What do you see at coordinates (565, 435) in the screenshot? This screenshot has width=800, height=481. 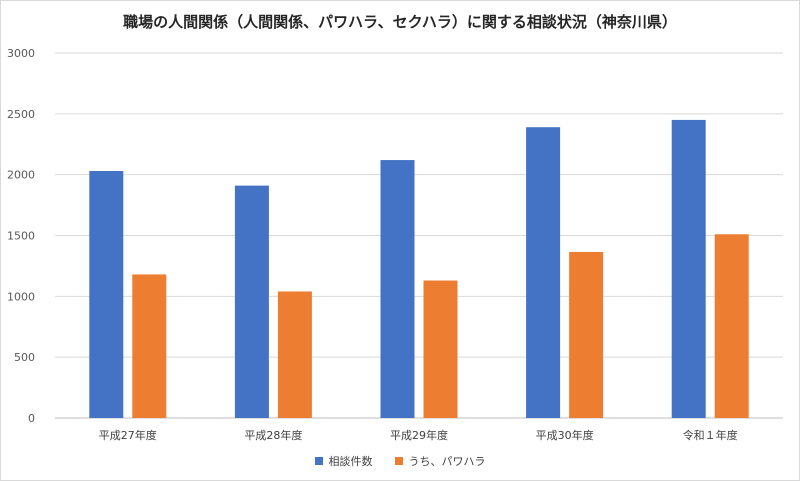 I see `x-tick-label: 平成30年度` at bounding box center [565, 435].